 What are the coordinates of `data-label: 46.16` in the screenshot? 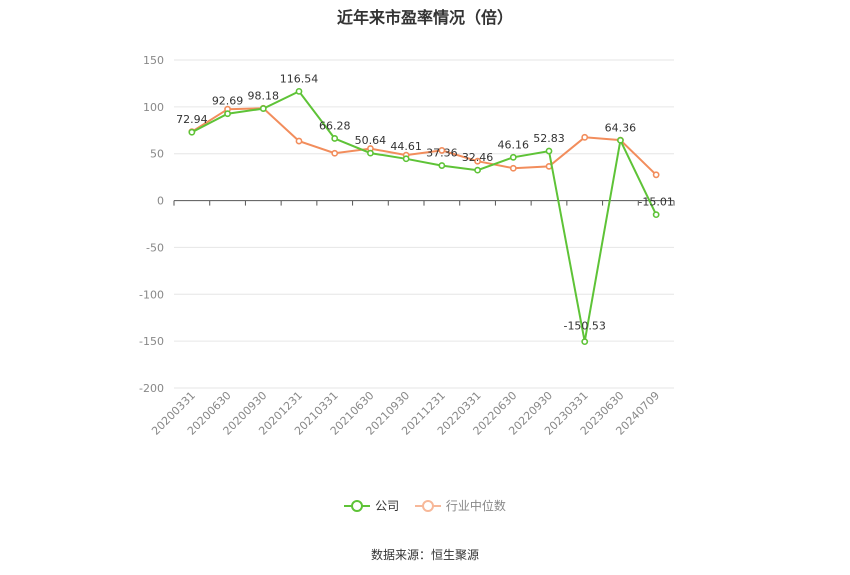 It's located at (514, 144).